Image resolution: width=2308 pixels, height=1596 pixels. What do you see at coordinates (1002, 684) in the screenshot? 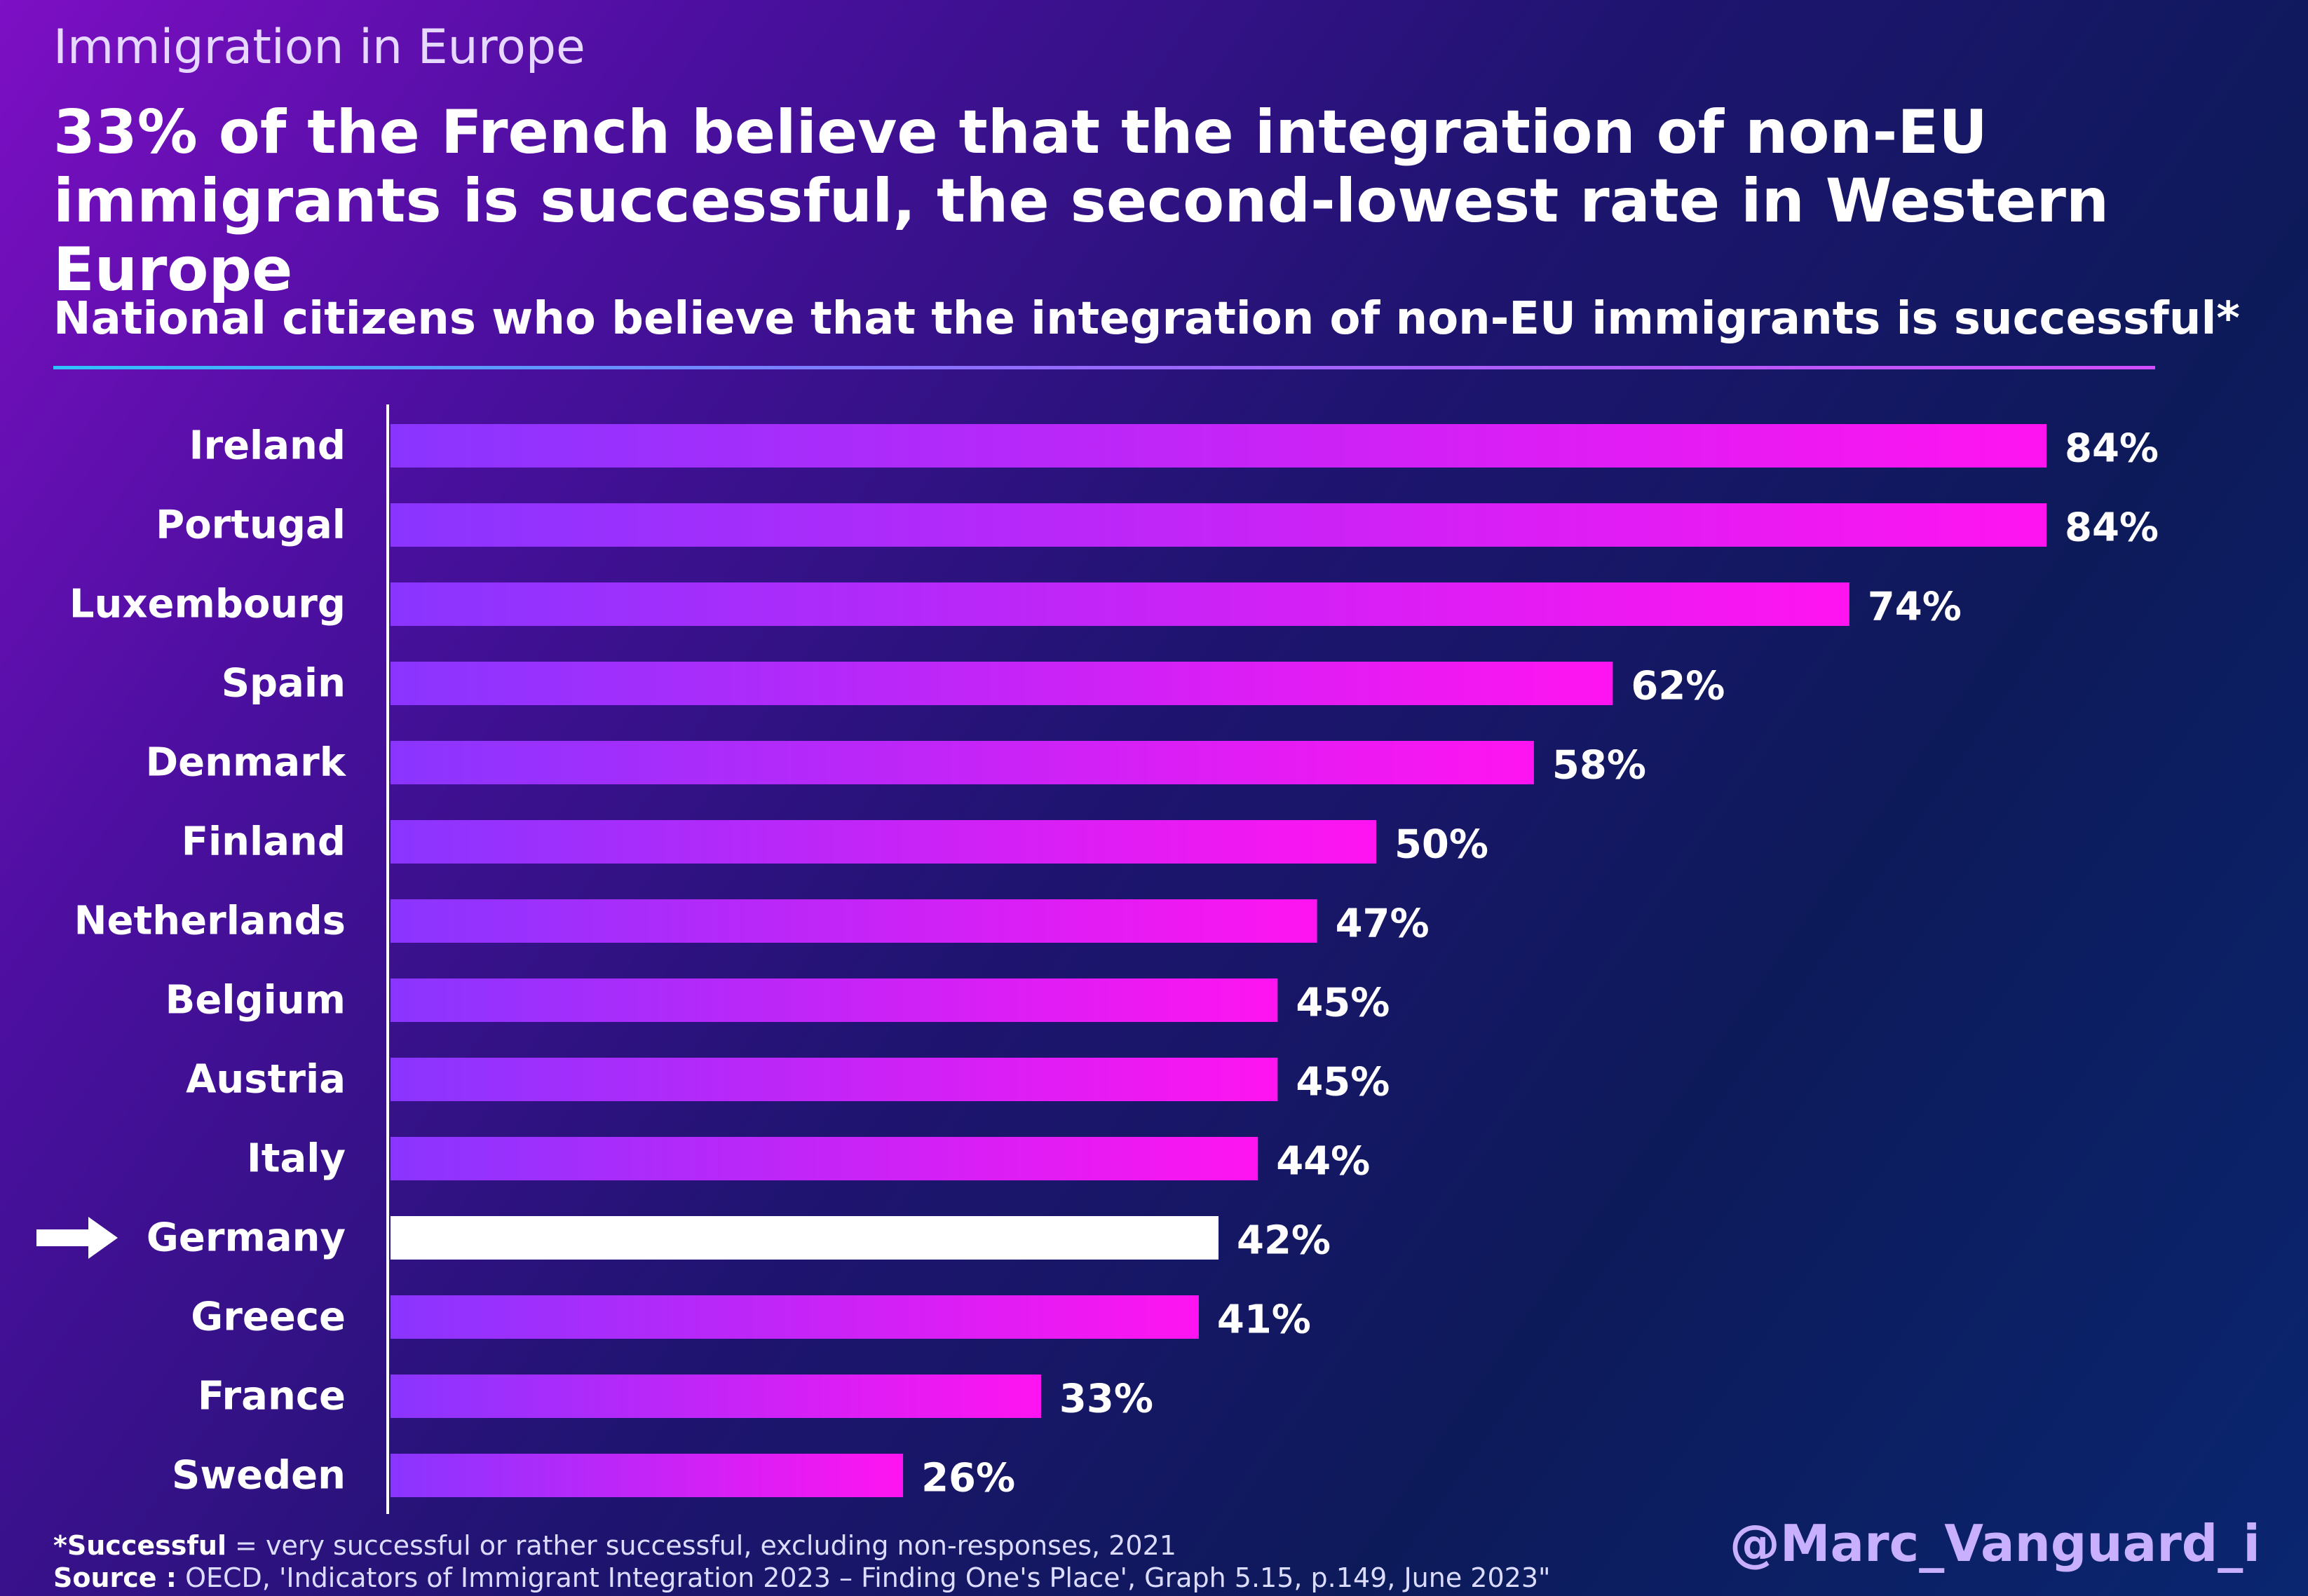
I see `bar-spain` at bounding box center [1002, 684].